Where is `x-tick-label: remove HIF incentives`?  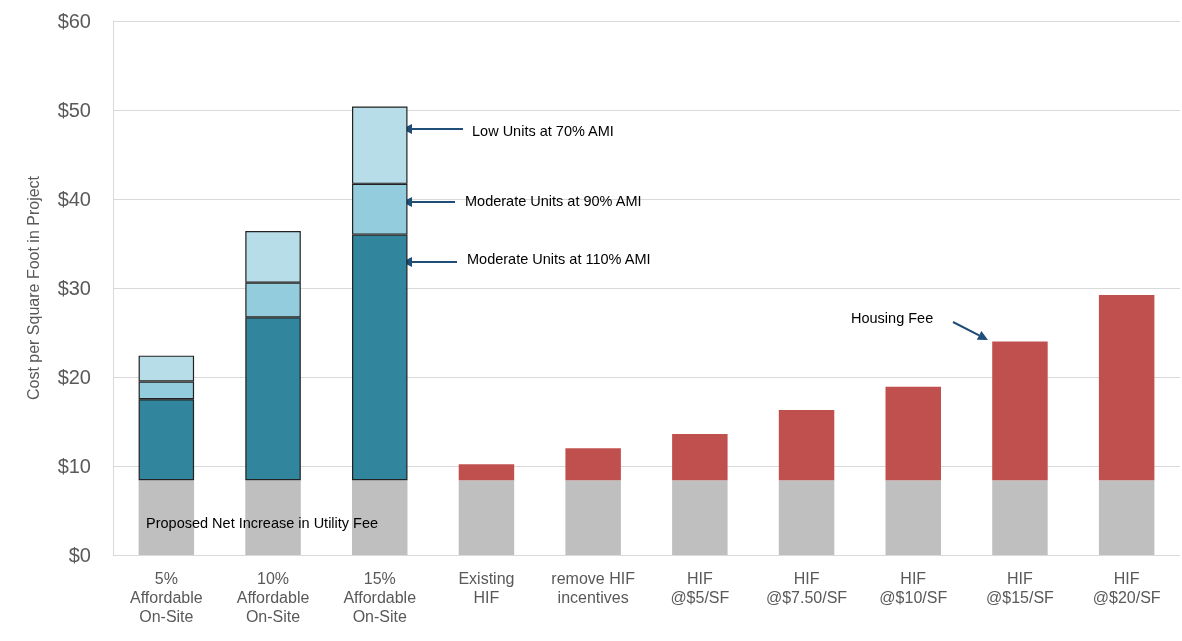 x-tick-label: remove HIF incentives is located at coordinates (593, 588).